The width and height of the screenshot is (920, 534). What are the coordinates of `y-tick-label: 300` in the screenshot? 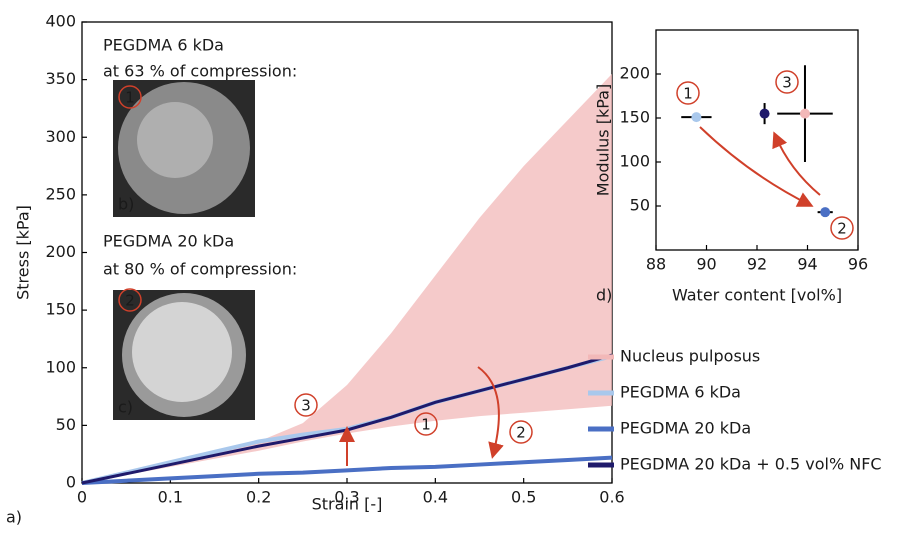 It's located at (60, 136).